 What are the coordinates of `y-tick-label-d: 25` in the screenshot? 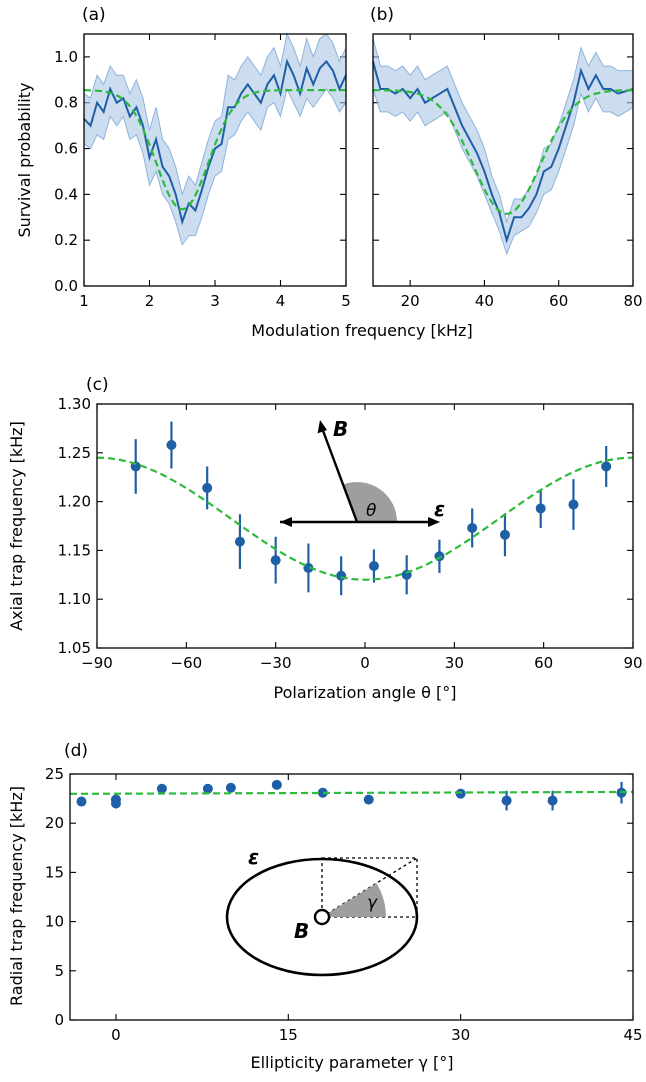 It's located at (54, 774).